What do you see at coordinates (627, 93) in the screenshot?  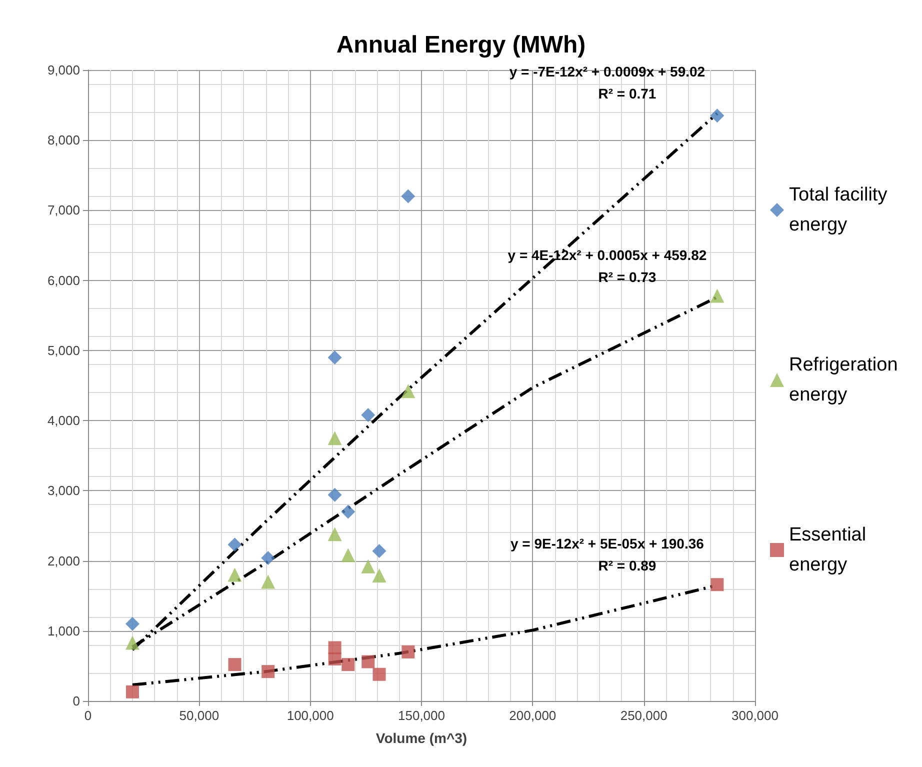 I see `annotation: R² = 0.71` at bounding box center [627, 93].